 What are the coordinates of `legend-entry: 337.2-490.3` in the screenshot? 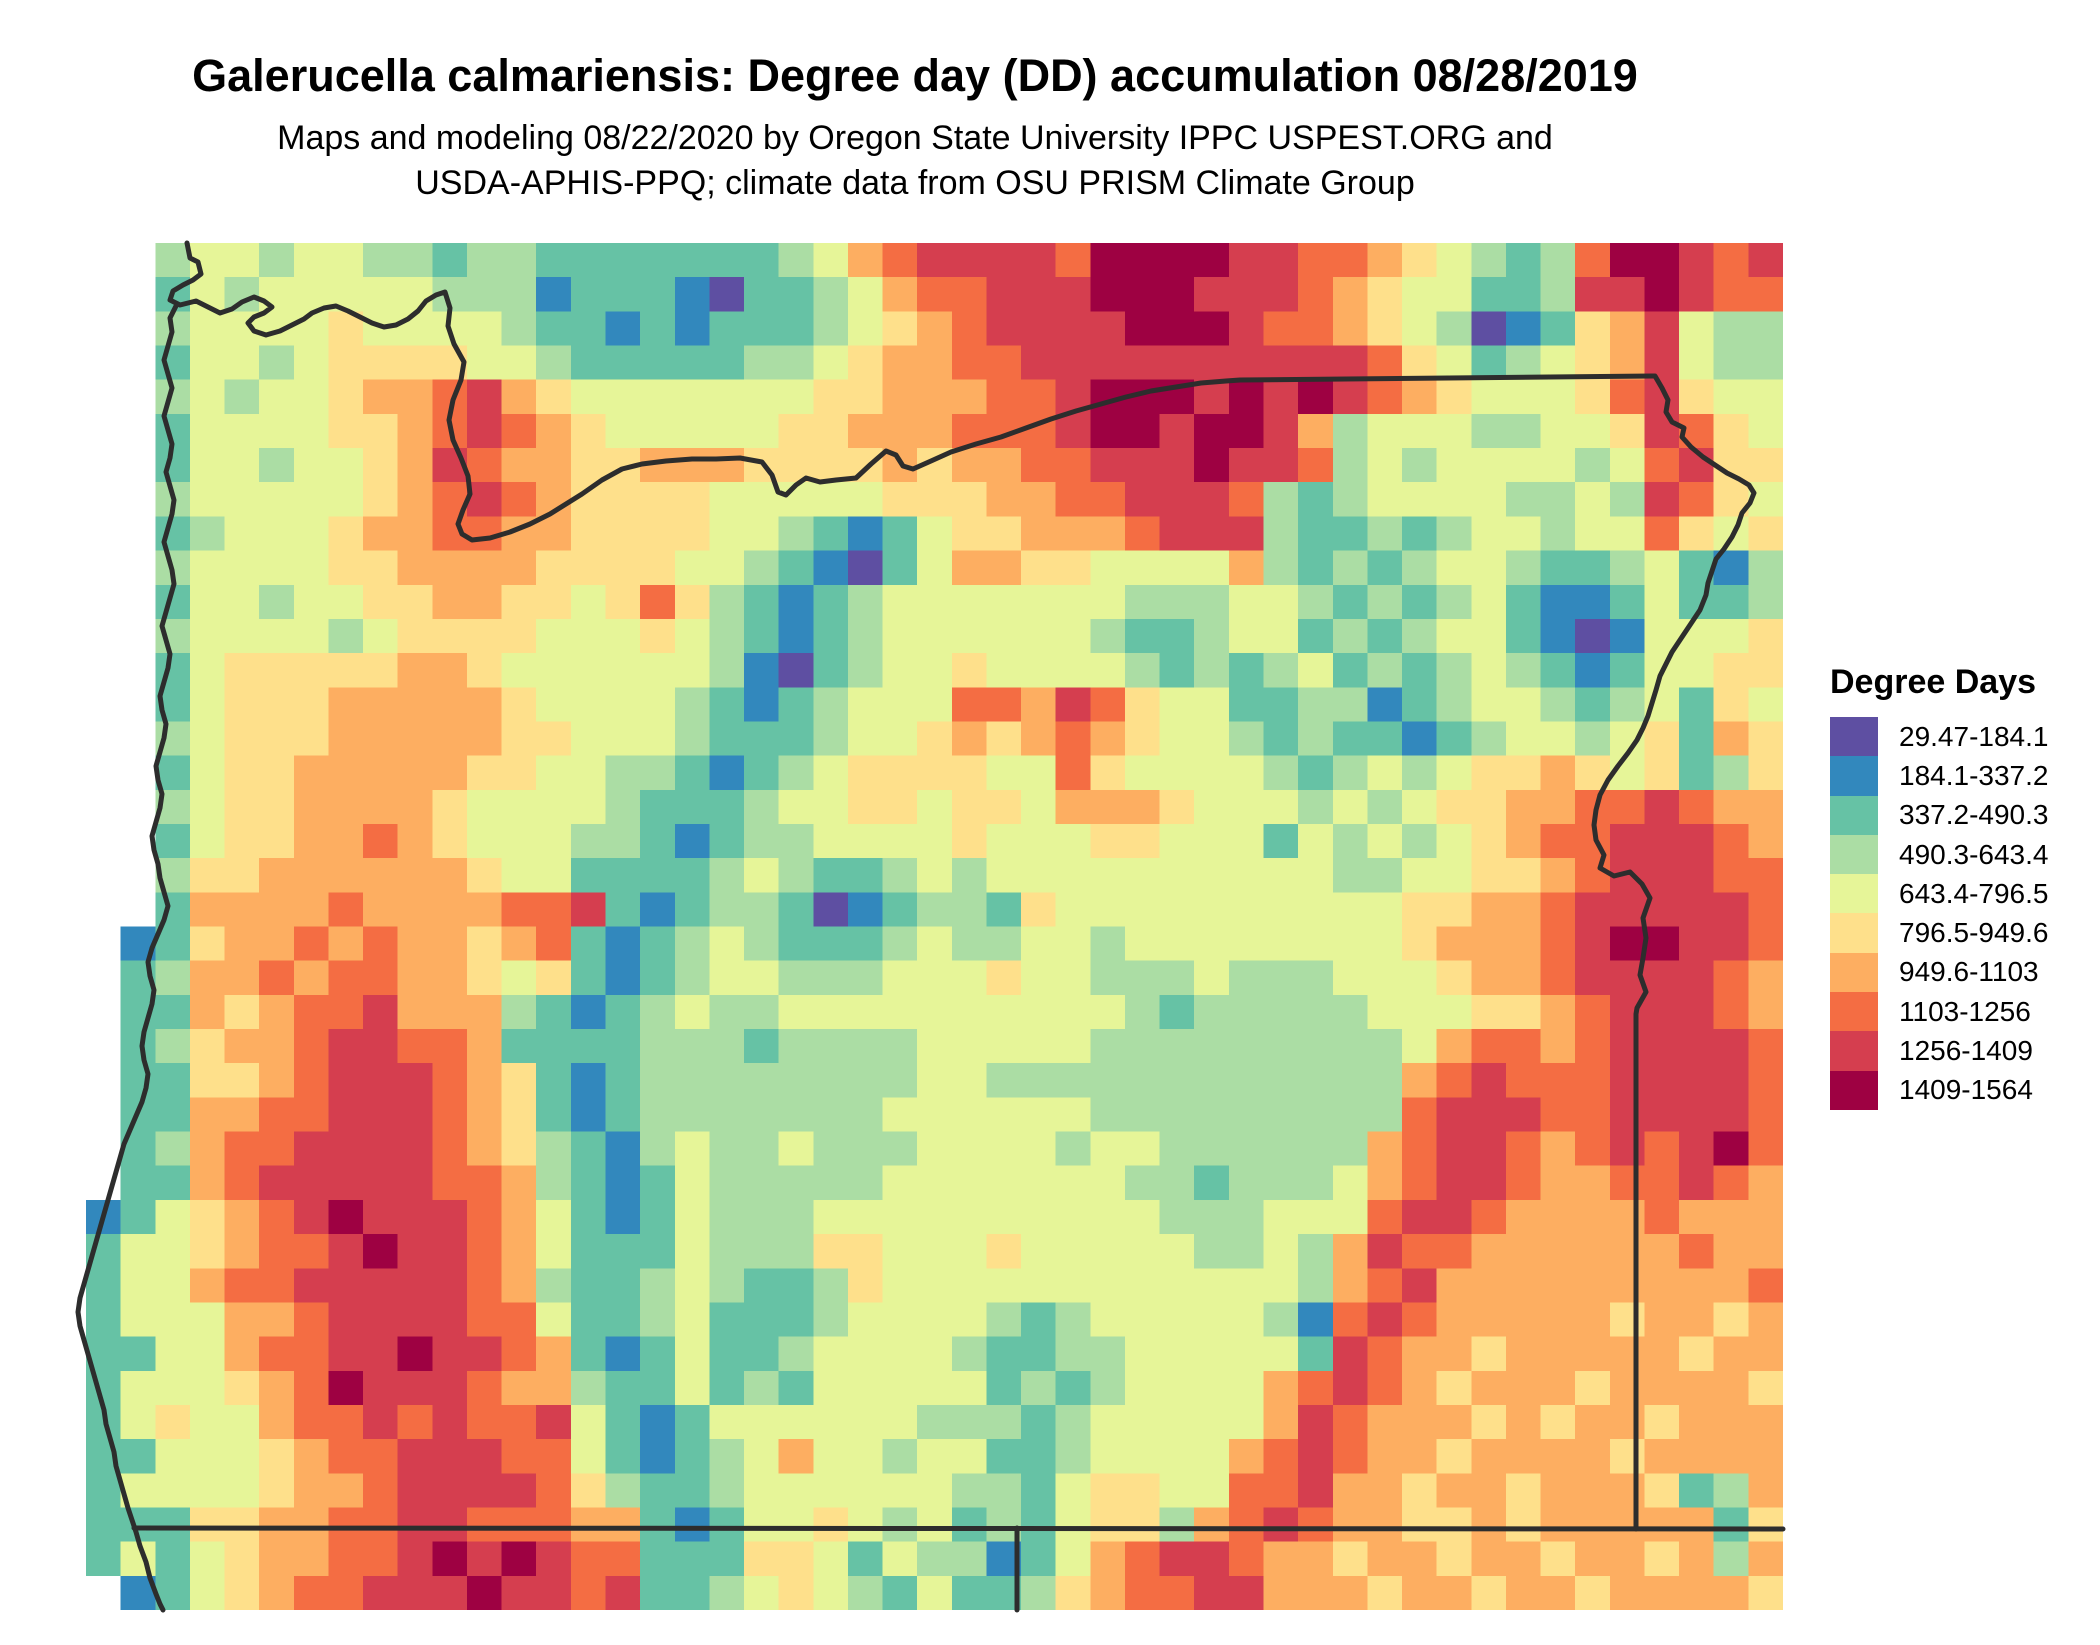 It's located at (1939, 815).